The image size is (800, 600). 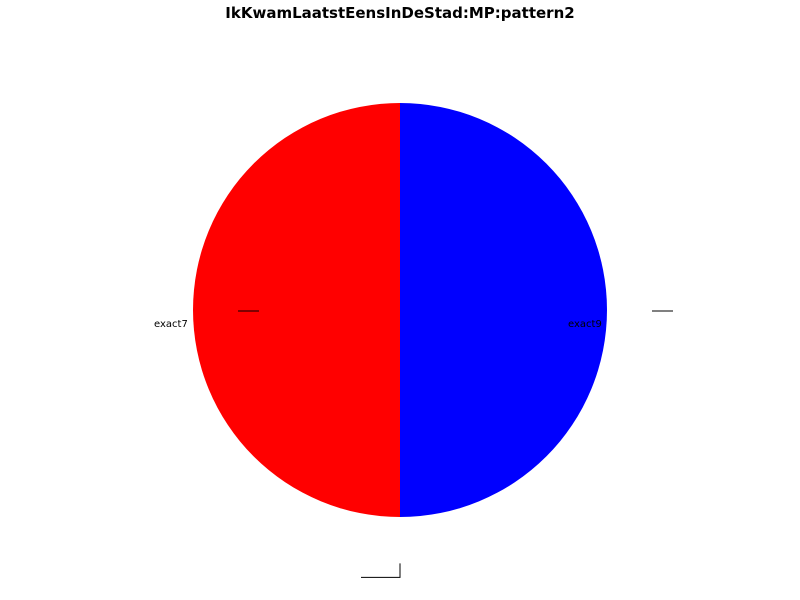 What do you see at coordinates (399, 13) in the screenshot?
I see `chart-title: IkKwamLaatstEensInDeStad:MP:pattern2` at bounding box center [399, 13].